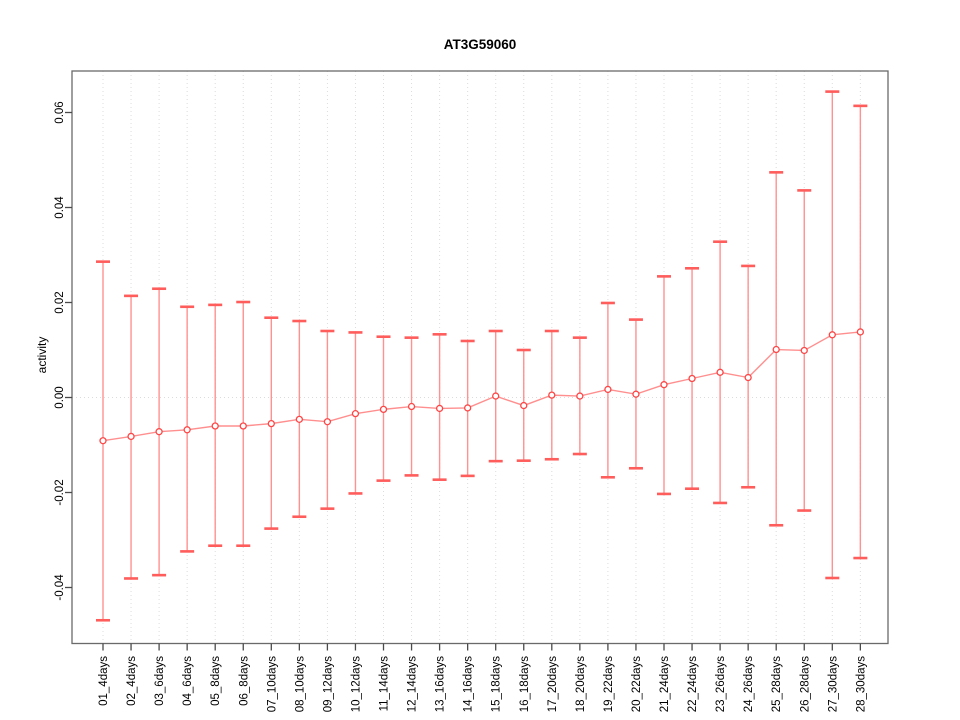 This screenshot has width=960, height=720. Describe the element at coordinates (481, 386) in the screenshot. I see `series-line` at that location.